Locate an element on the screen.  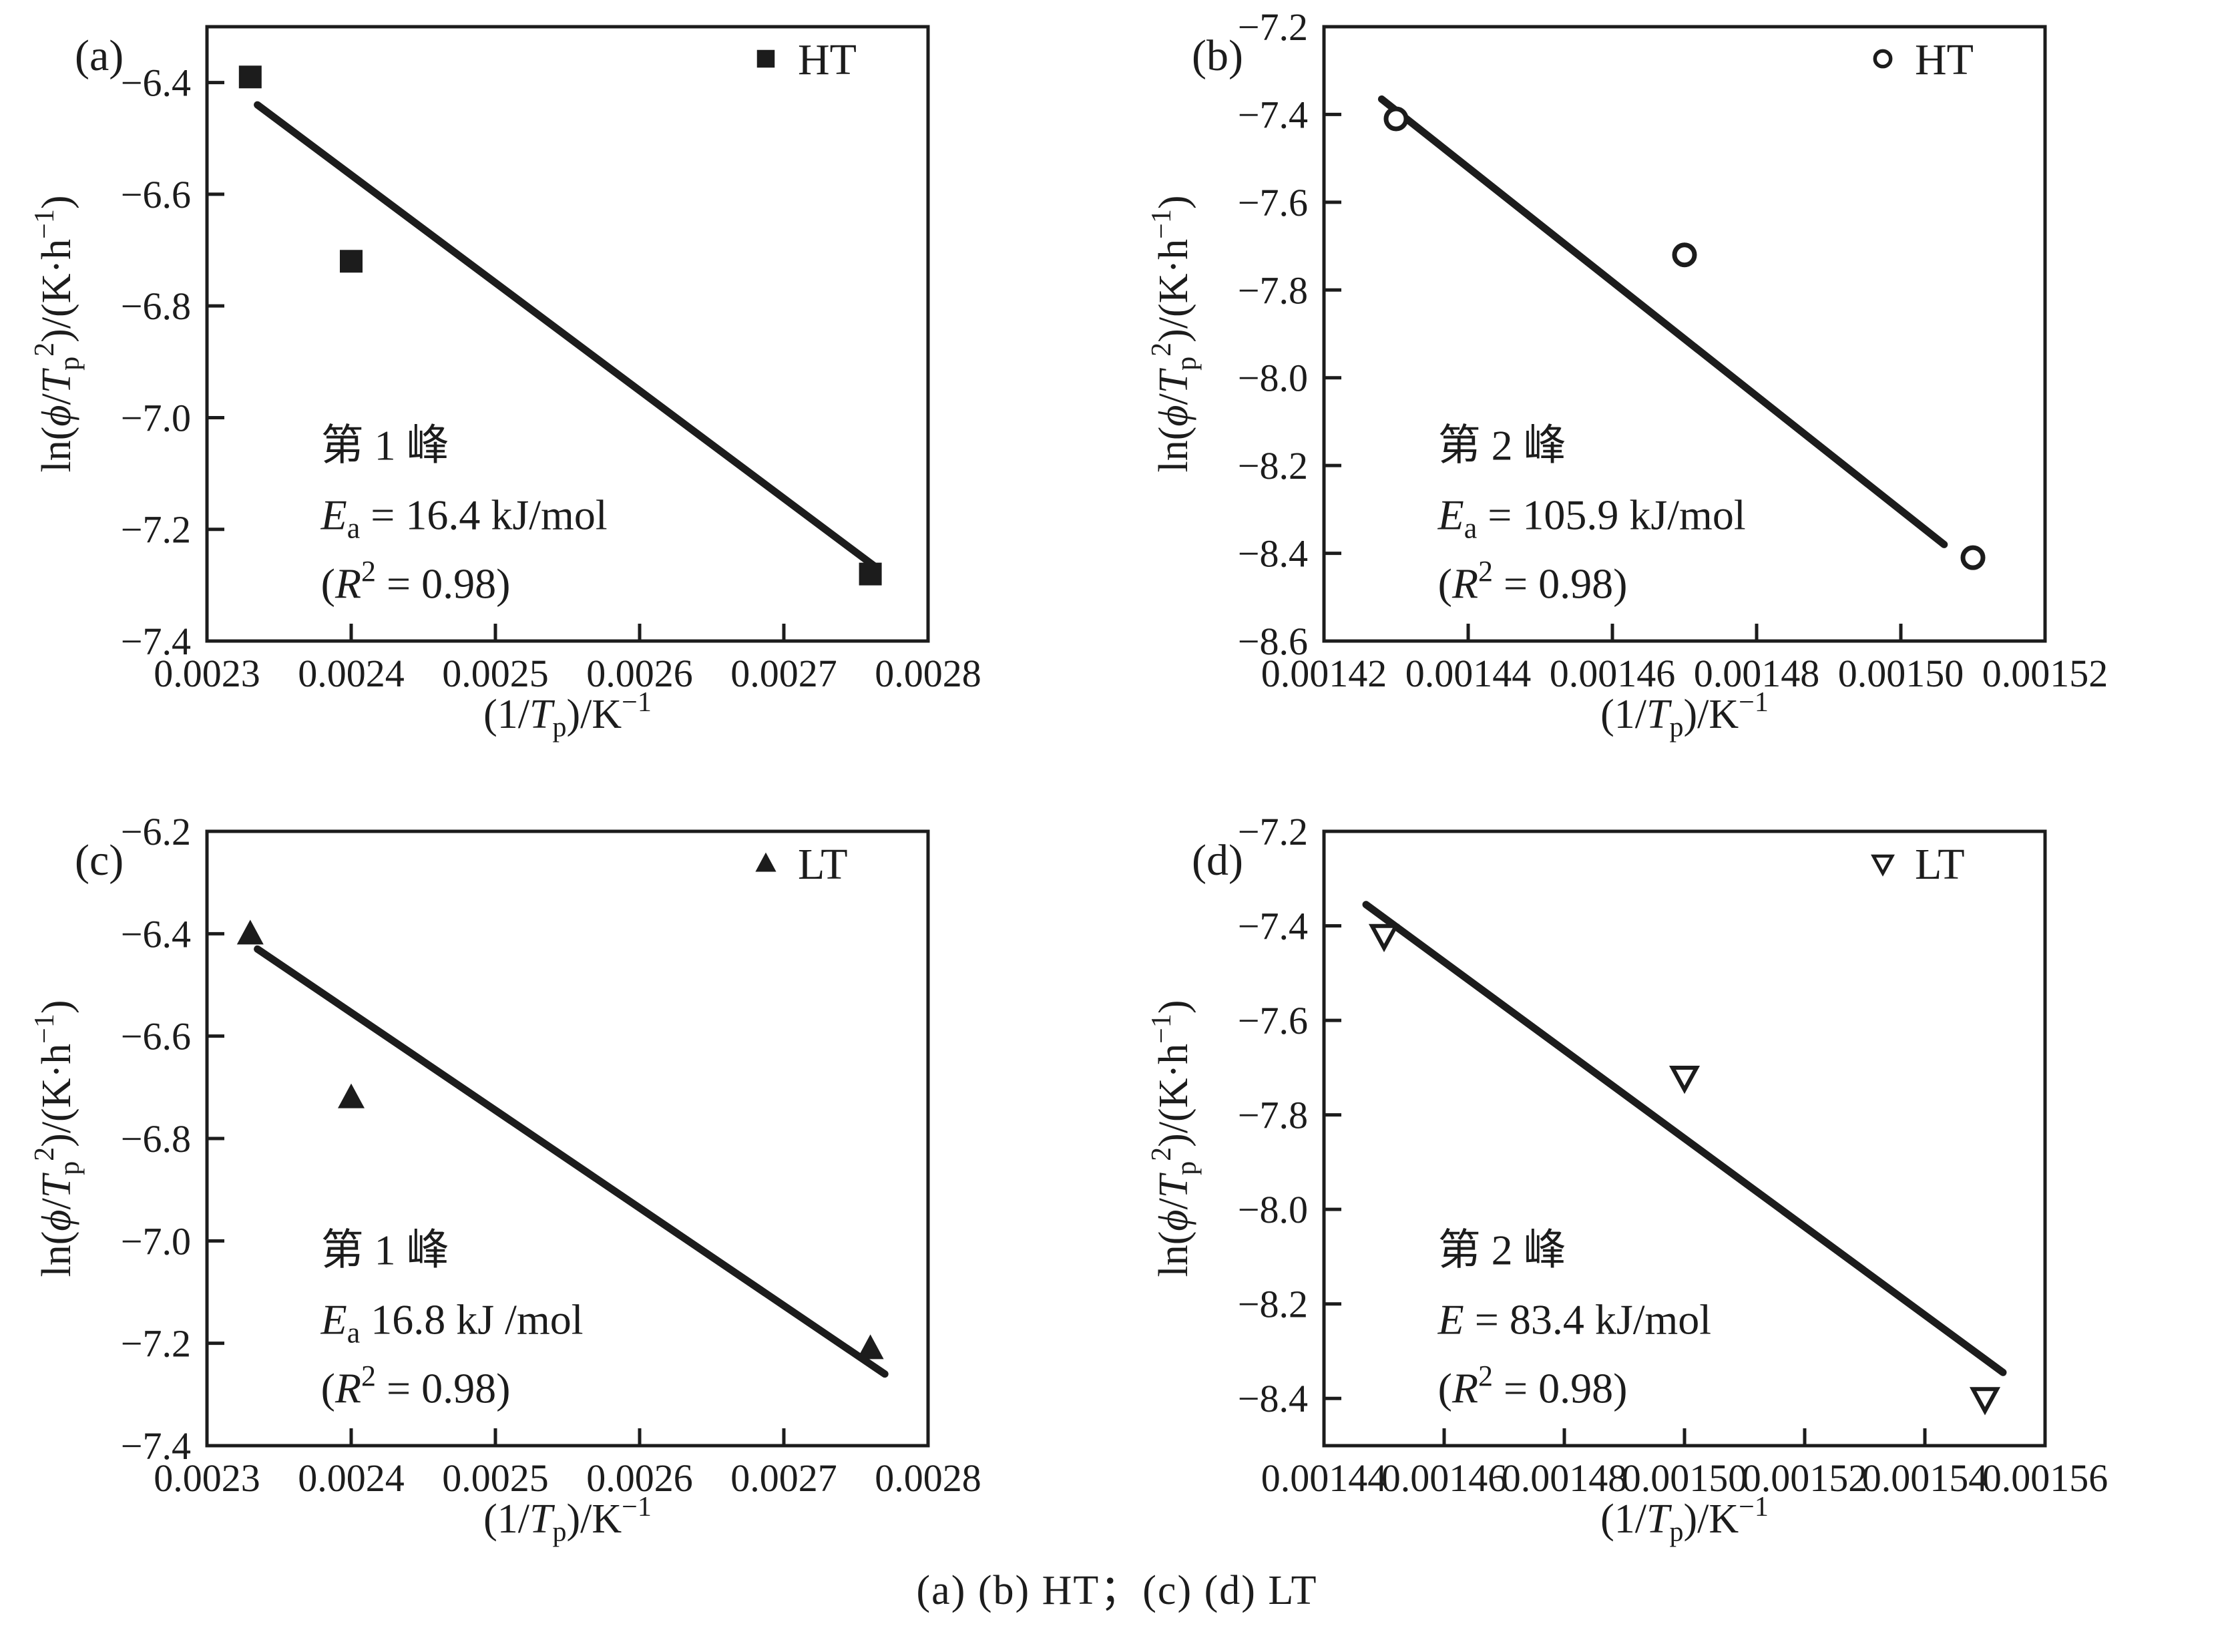
y-tick-label: −6.2 is located at coordinates (156, 832).